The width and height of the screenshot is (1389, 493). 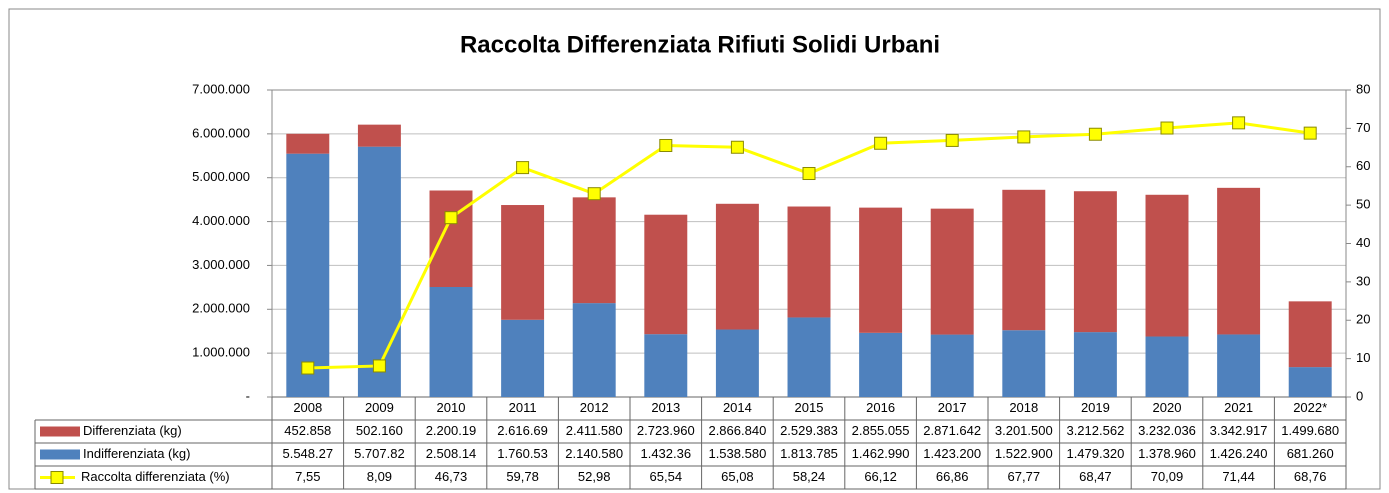 What do you see at coordinates (1363, 88) in the screenshot?
I see `y2-tick-label: 80` at bounding box center [1363, 88].